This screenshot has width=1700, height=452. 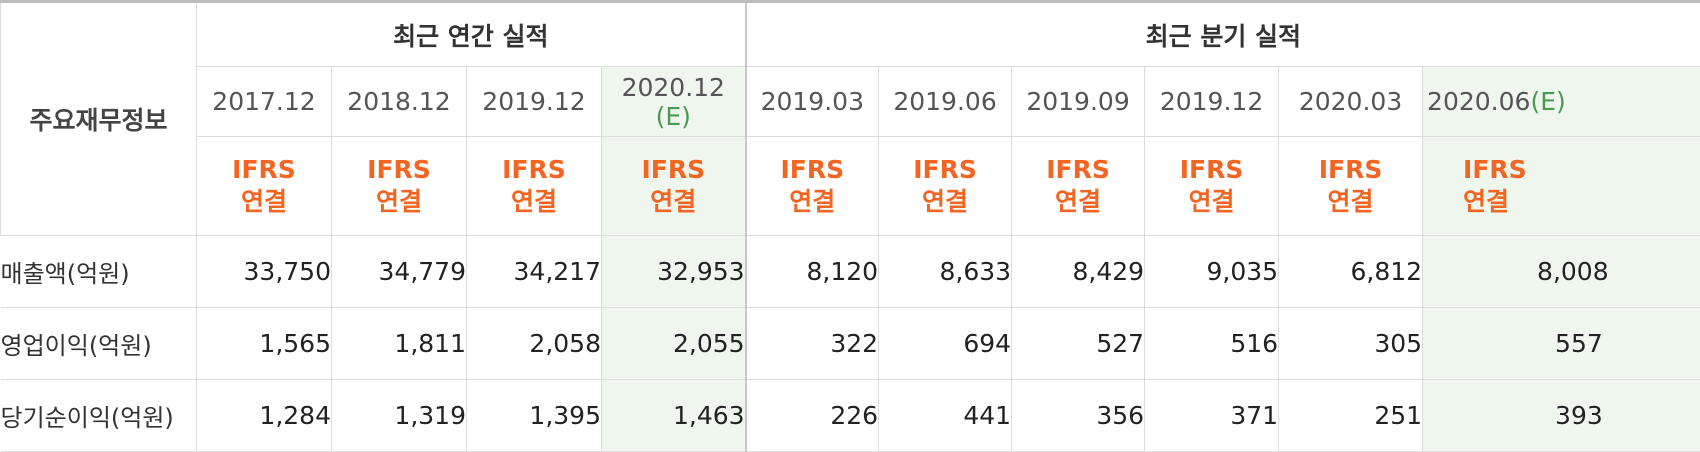 I want to click on table-cell-estimate: 1,463, so click(x=673, y=415).